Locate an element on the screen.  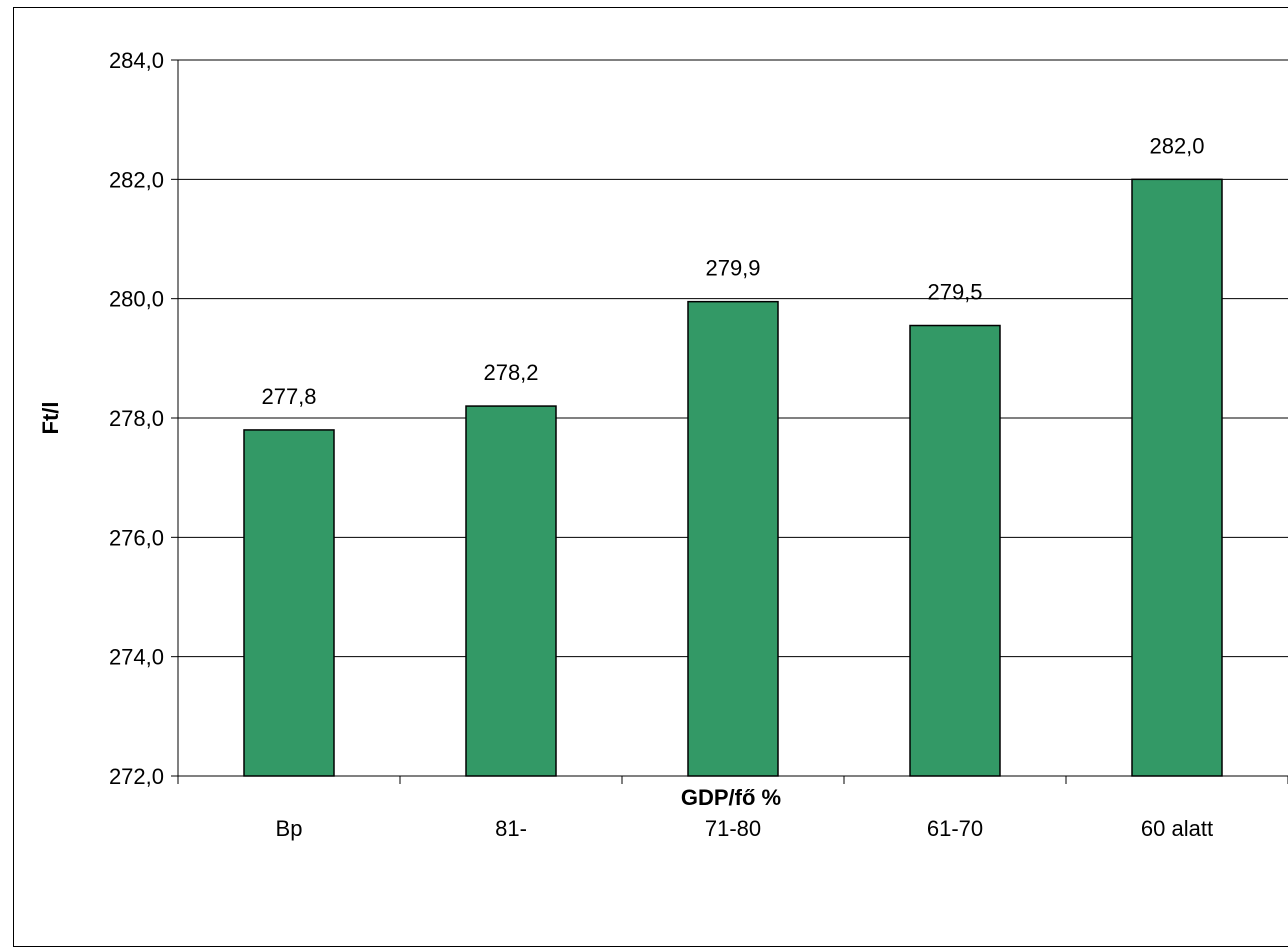
y-ticks: 272,0 274,0 276,0 278,0 280,0 282,0 284,0 is located at coordinates (143, 418).